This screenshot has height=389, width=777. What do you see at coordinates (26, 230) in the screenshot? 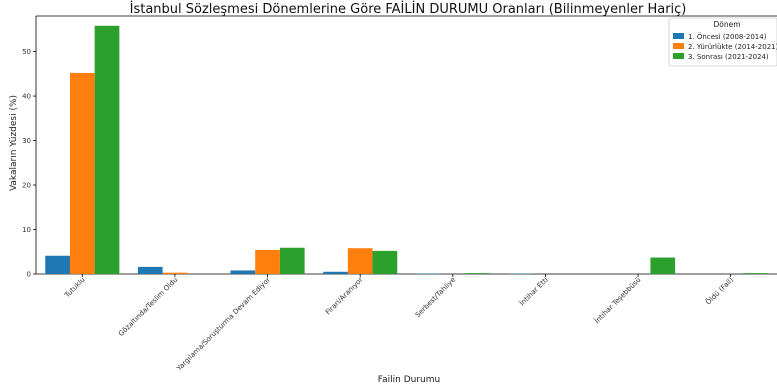
I see `y-tick-label: 10` at bounding box center [26, 230].